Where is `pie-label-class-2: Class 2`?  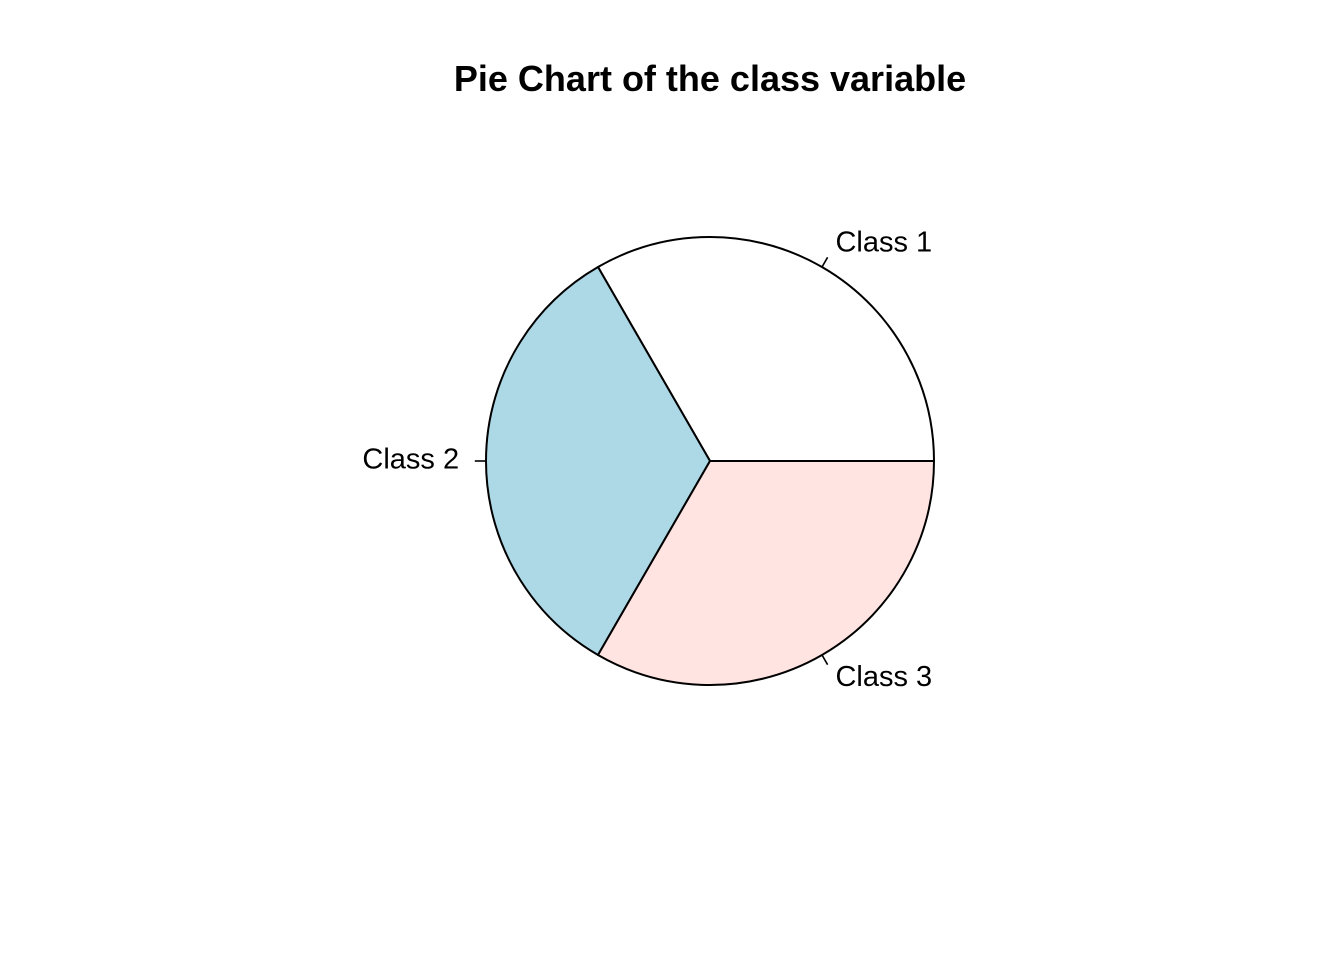 pie-label-class-2: Class 2 is located at coordinates (410, 460).